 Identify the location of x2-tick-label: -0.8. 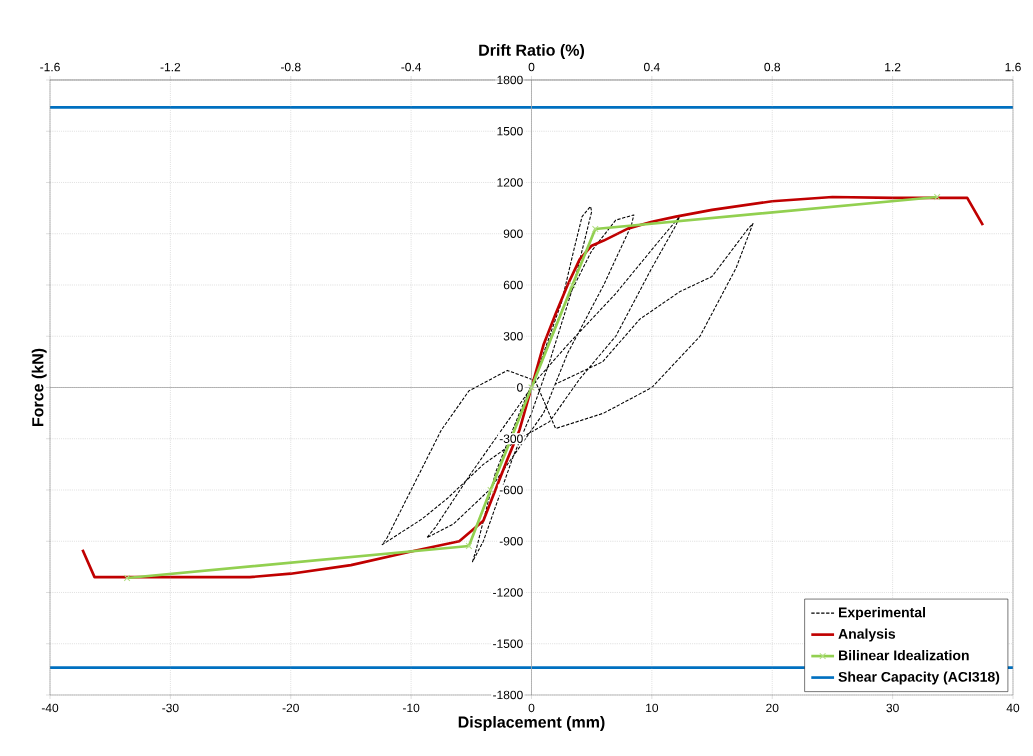
(290, 67).